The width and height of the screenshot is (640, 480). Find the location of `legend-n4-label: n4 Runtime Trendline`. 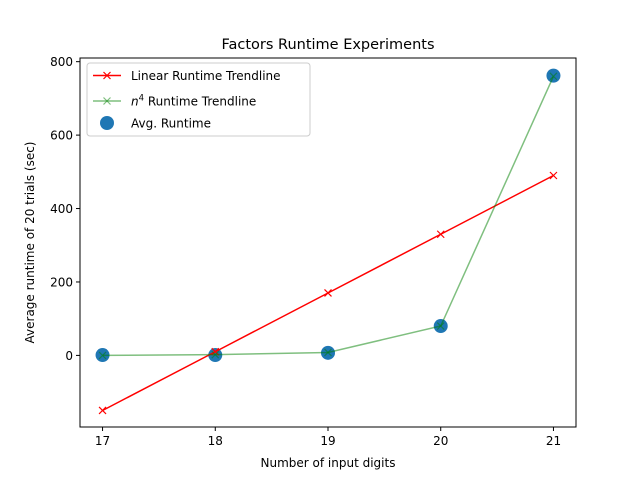

legend-n4-label: n4 Runtime Trendline is located at coordinates (193, 101).